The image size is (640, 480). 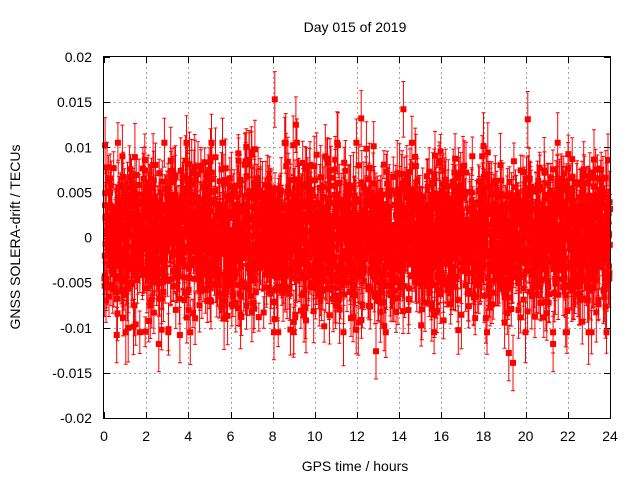 I want to click on y-axis-label: GNSS SOLERA-drift / TECUs, so click(x=15, y=237).